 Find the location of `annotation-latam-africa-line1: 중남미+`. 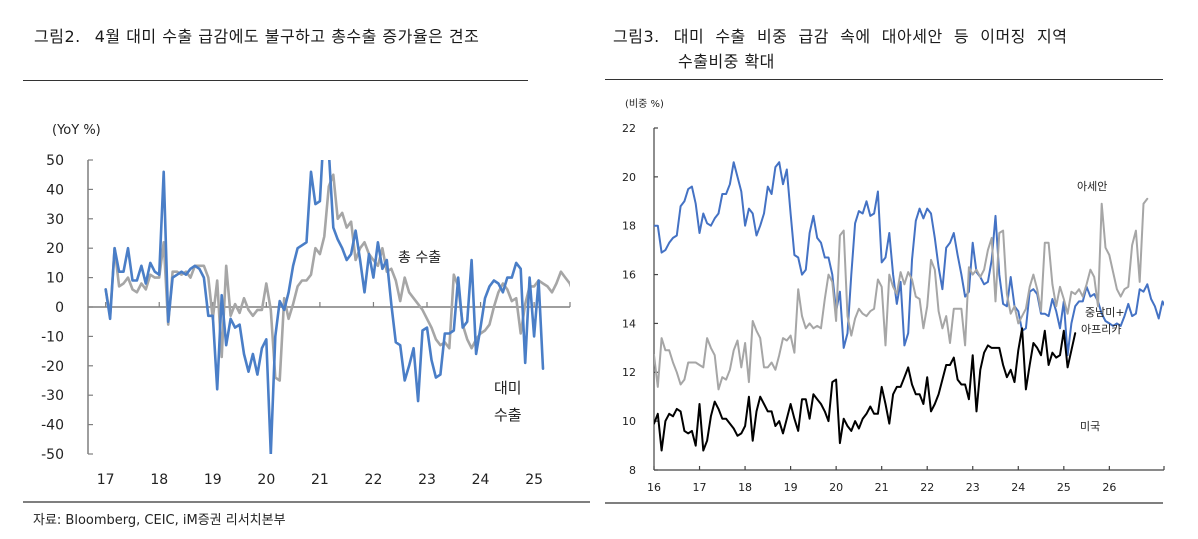

annotation-latam-africa-line1: 중남미+ is located at coordinates (1105, 312).